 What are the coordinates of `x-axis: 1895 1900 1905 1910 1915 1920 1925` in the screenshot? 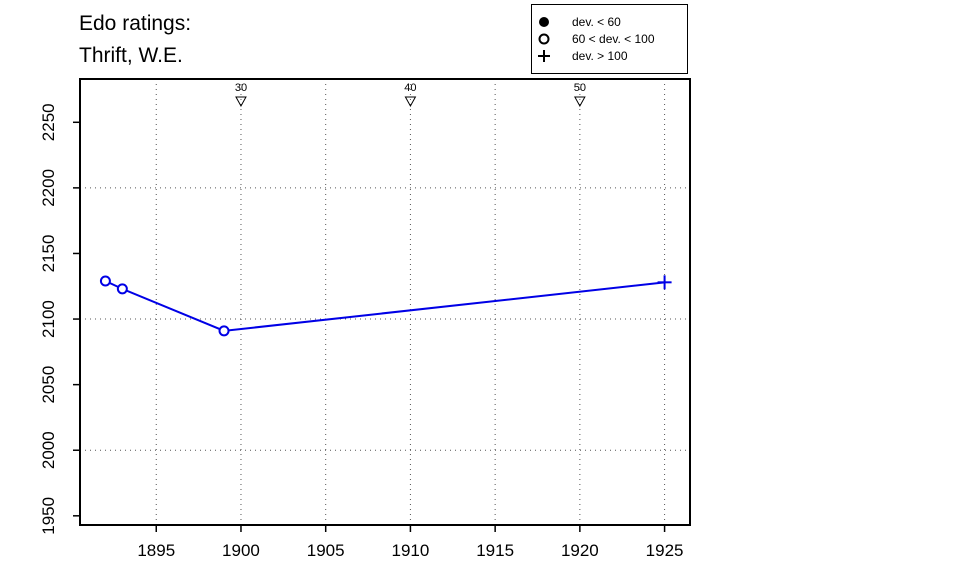 It's located at (410, 542).